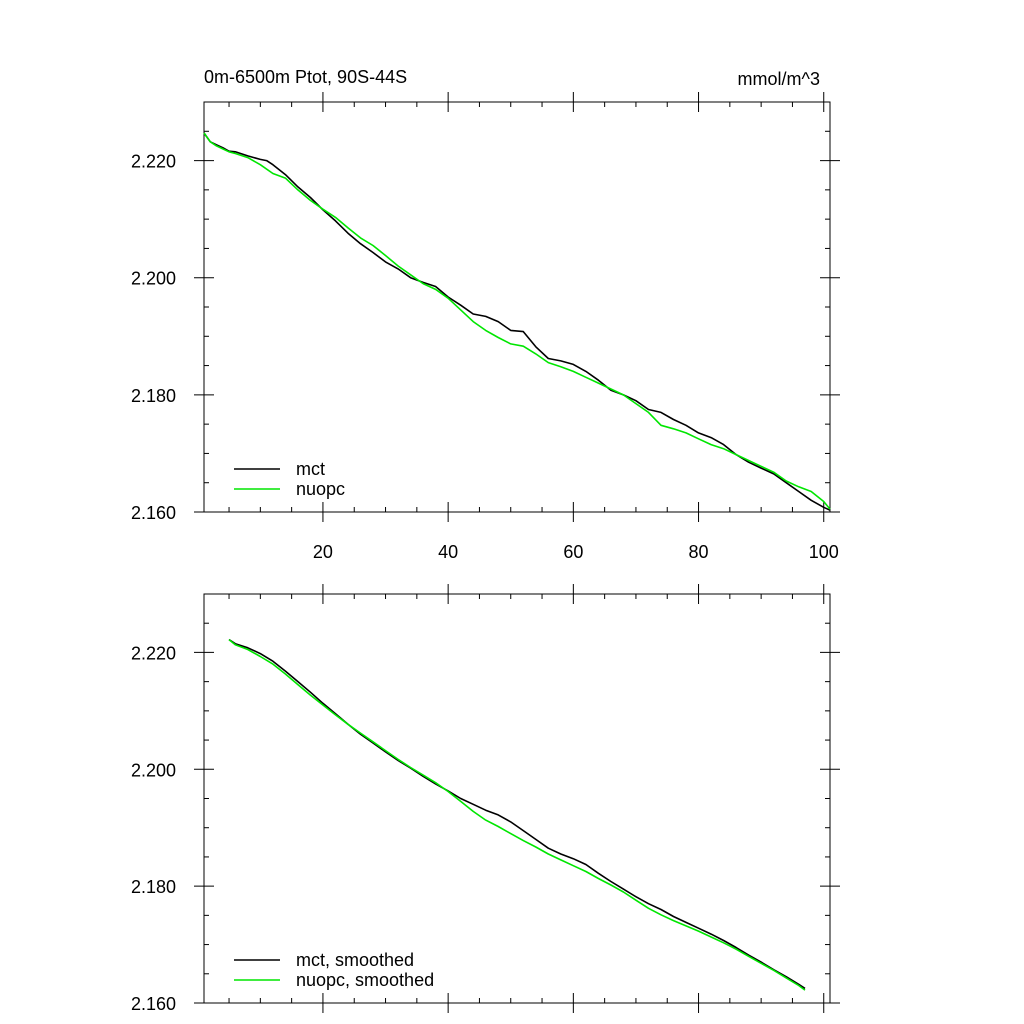 Image resolution: width=1024 pixels, height=1024 pixels. What do you see at coordinates (365, 980) in the screenshot?
I see `panel-2-legend-label-2: nuopc, smoothed` at bounding box center [365, 980].